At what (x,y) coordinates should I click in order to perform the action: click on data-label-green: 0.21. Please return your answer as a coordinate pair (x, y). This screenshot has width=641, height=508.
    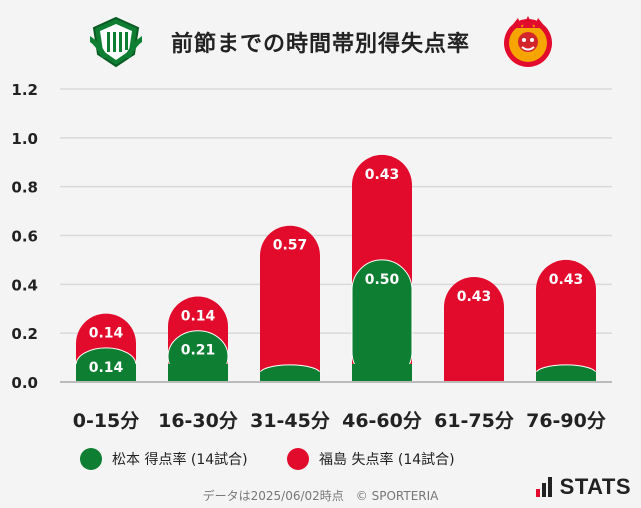
    Looking at the image, I should click on (198, 351).